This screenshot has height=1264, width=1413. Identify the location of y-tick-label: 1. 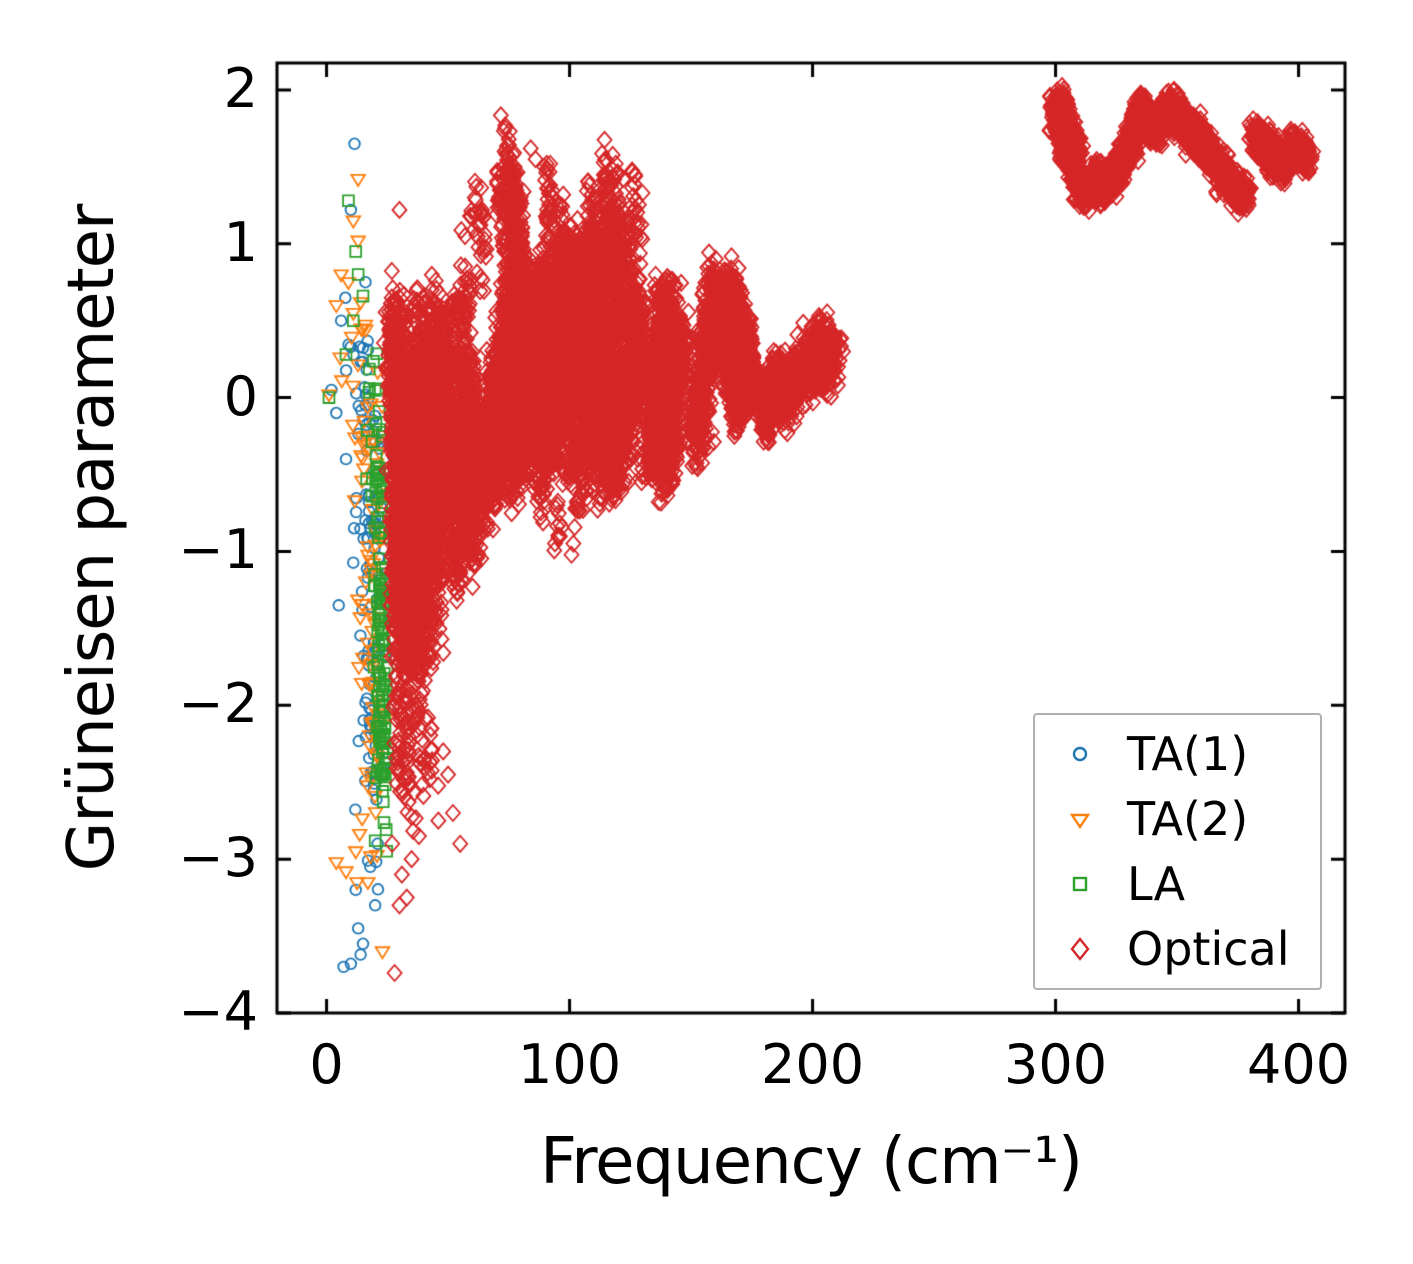
(240, 242).